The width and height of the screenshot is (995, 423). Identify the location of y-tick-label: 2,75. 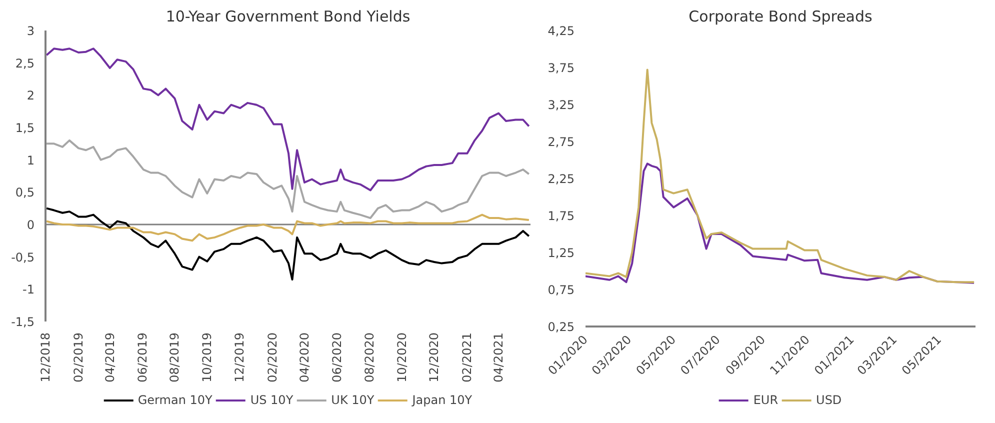
(561, 142).